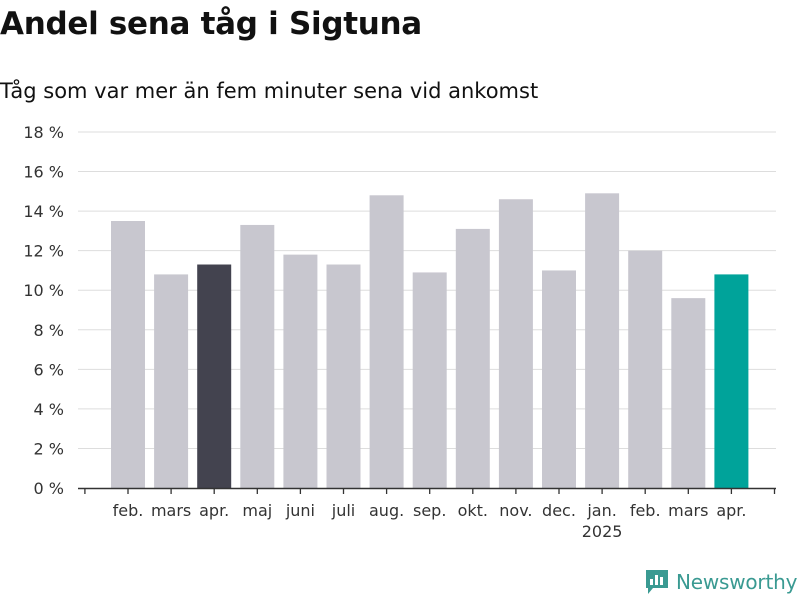  I want to click on x-tick-label: juni, so click(300, 510).